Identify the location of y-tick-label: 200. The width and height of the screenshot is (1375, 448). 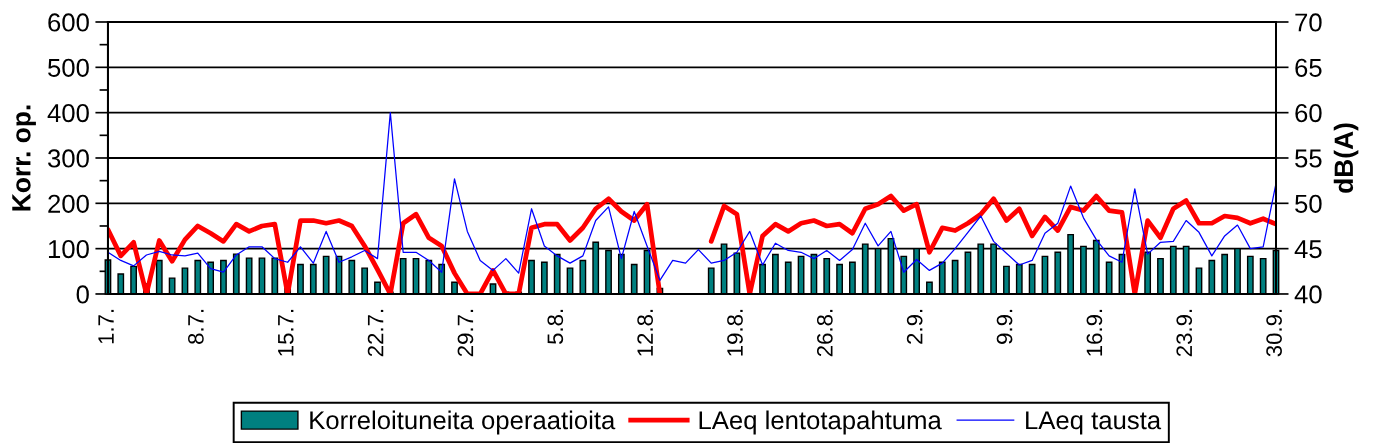
(68, 203).